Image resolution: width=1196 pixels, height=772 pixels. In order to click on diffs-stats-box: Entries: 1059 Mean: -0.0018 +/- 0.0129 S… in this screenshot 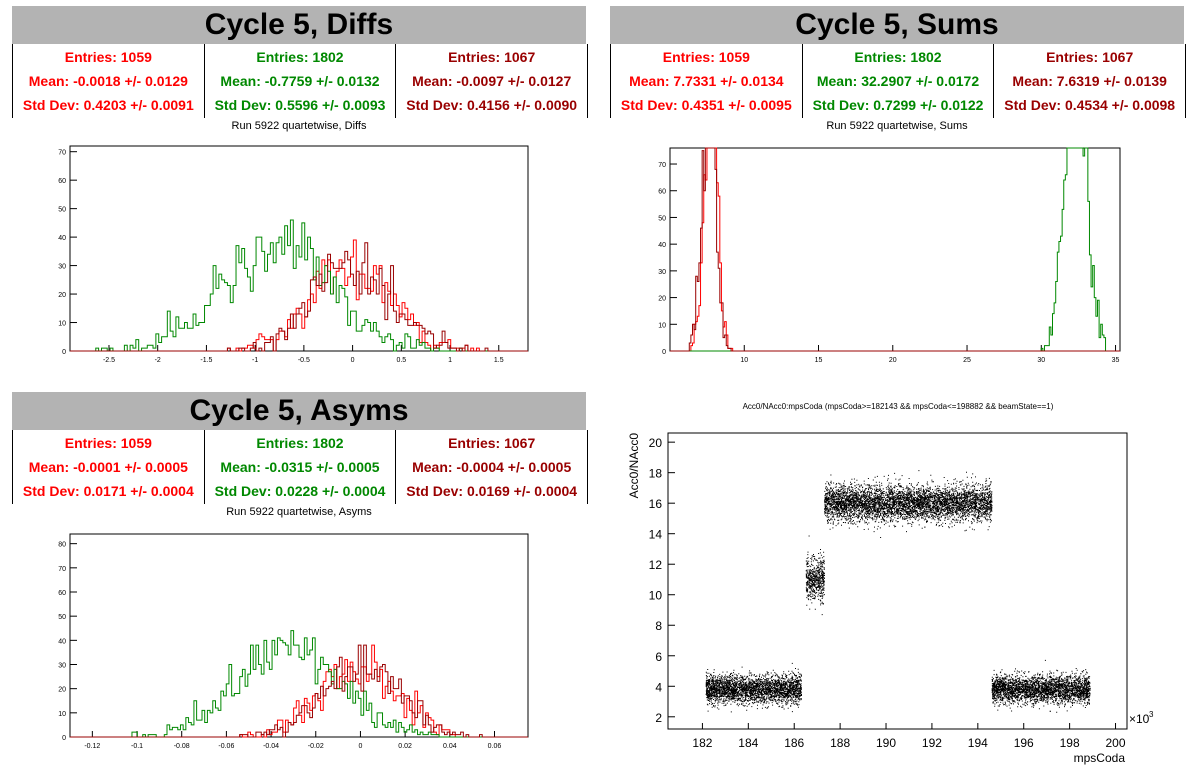, I will do `click(300, 81)`.